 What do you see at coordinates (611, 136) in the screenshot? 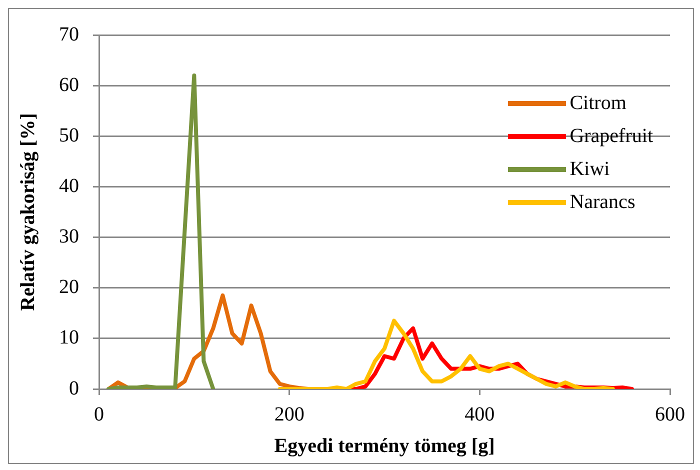
I see `legend-label: Grapefruit` at bounding box center [611, 136].